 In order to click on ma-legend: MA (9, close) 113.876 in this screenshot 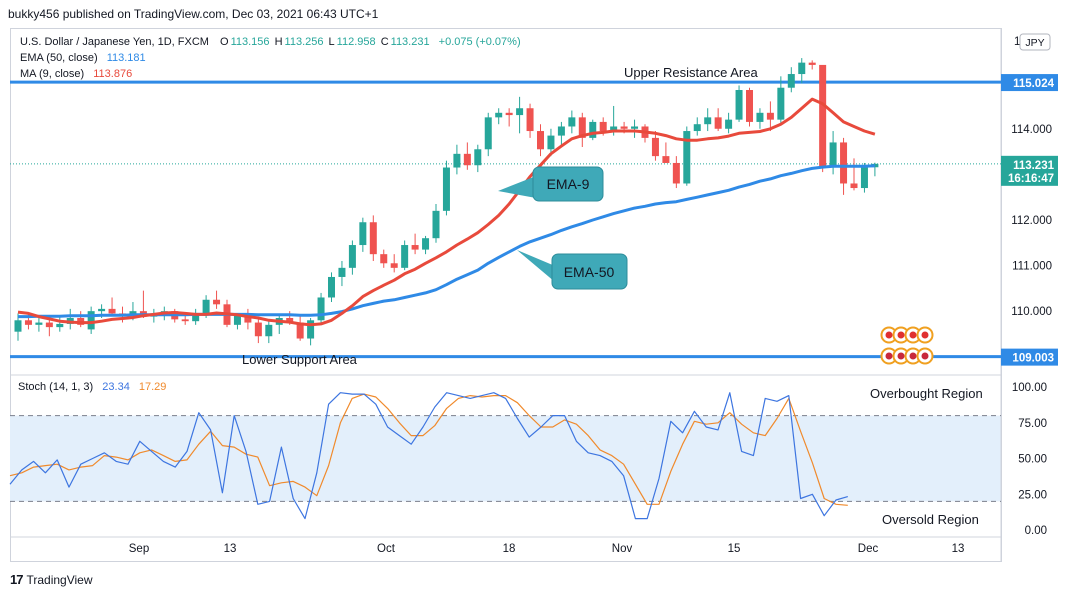, I will do `click(77, 74)`.